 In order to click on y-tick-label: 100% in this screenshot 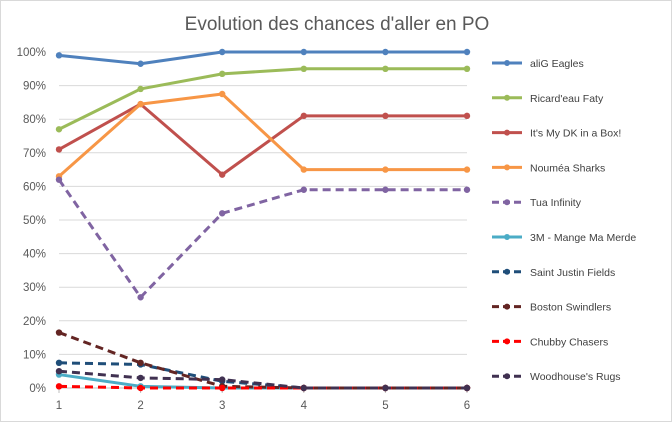, I will do `click(31, 53)`.